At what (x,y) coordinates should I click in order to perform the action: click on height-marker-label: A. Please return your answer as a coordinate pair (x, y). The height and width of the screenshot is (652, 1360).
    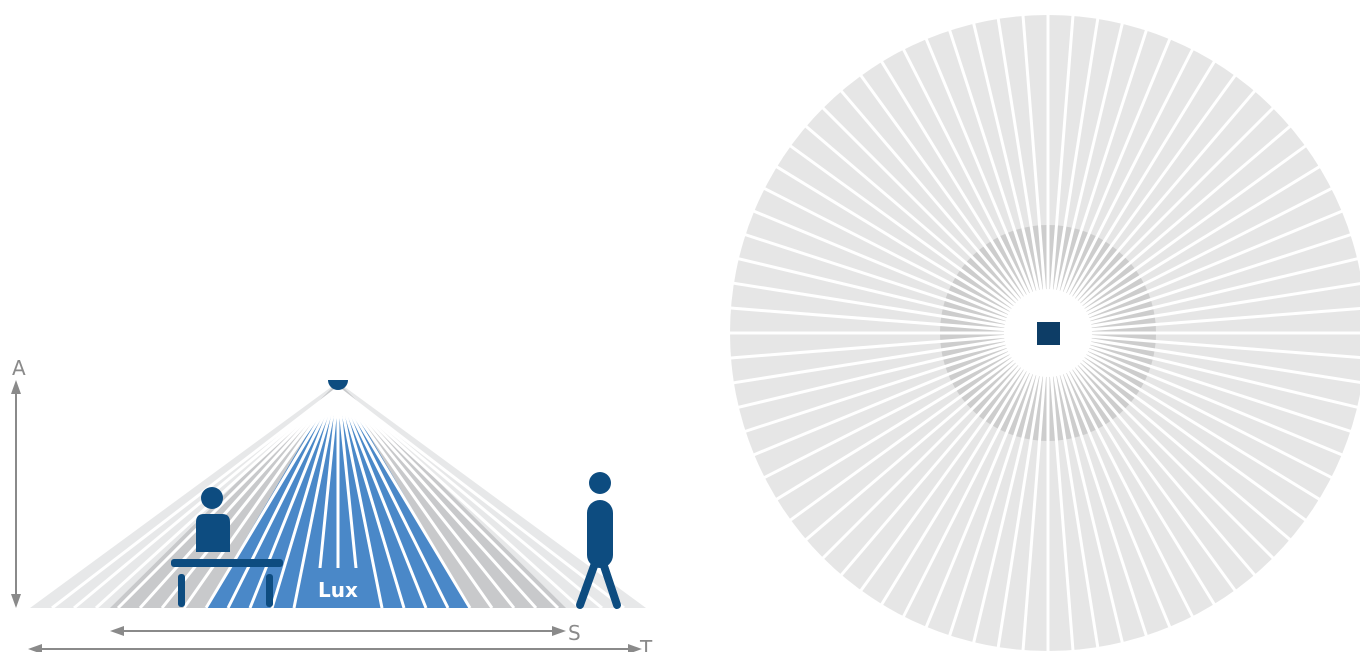
    Looking at the image, I should click on (19, 368).